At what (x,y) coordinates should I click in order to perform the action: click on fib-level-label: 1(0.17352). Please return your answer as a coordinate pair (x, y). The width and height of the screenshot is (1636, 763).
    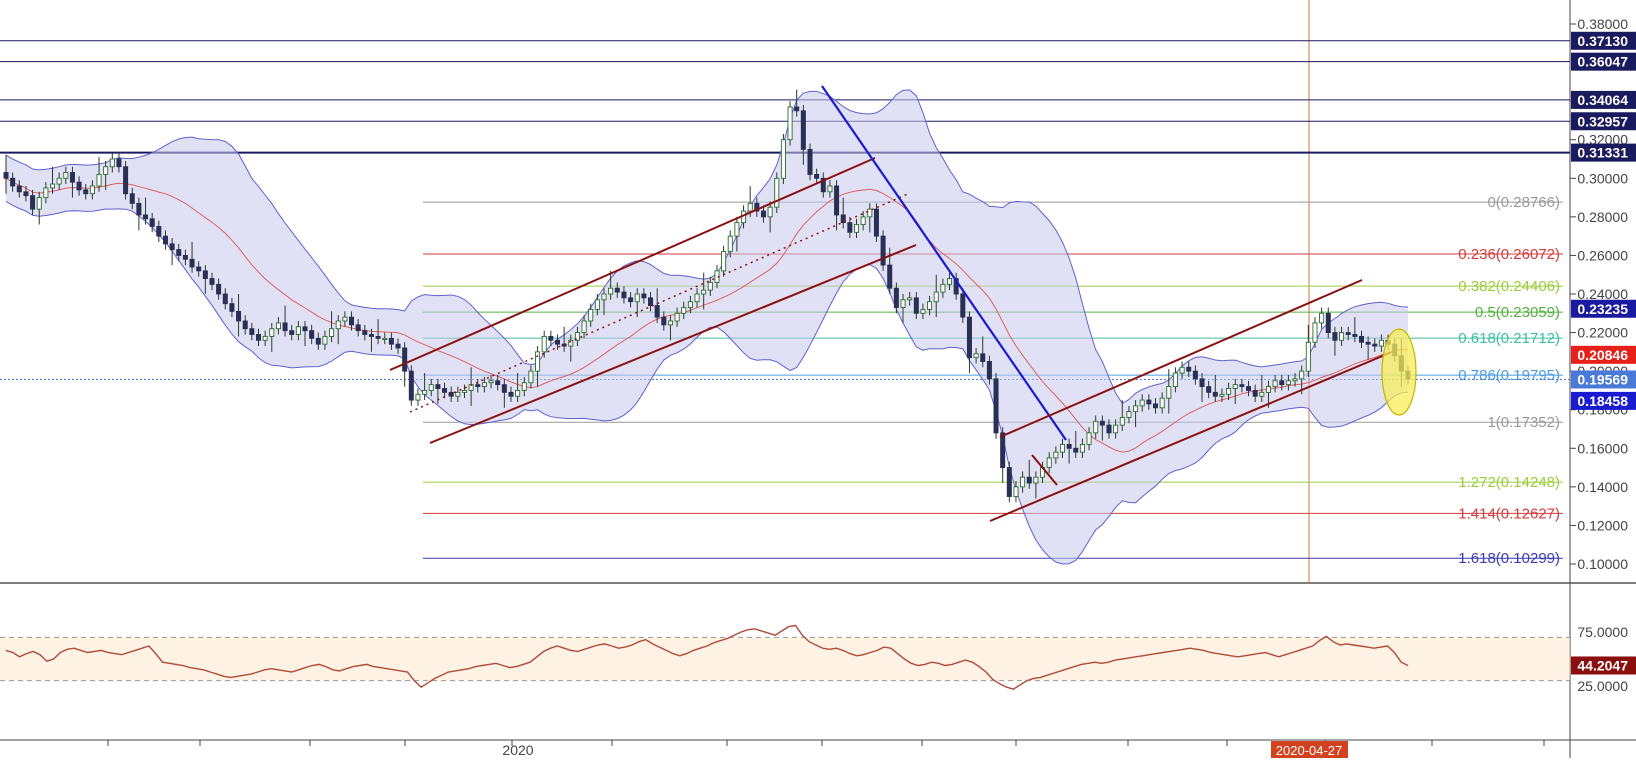
    Looking at the image, I should click on (1523, 422).